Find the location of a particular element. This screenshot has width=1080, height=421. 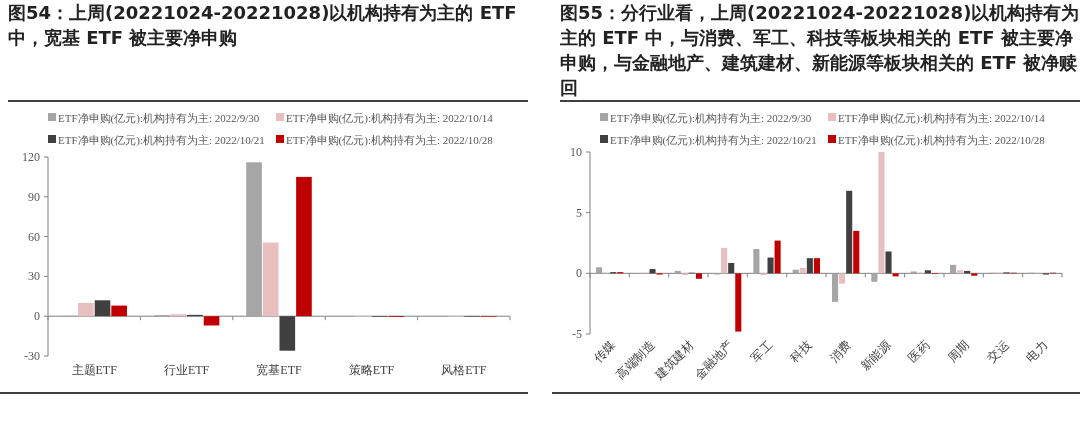

x-tick-label: 风格ETF is located at coordinates (464, 370).